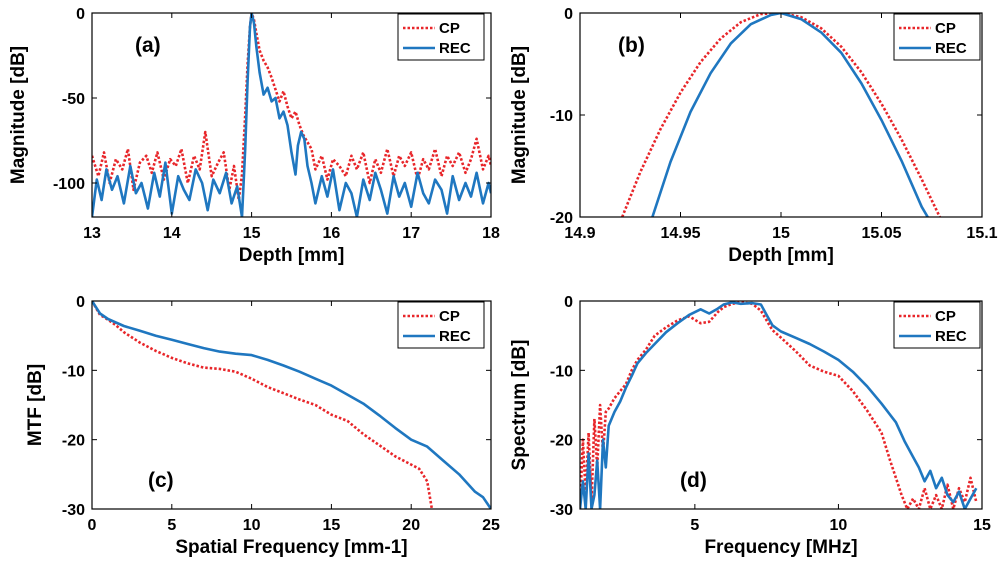 Image resolution: width=1006 pixels, height=573 pixels. I want to click on x-tick-label: 0, so click(92, 525).